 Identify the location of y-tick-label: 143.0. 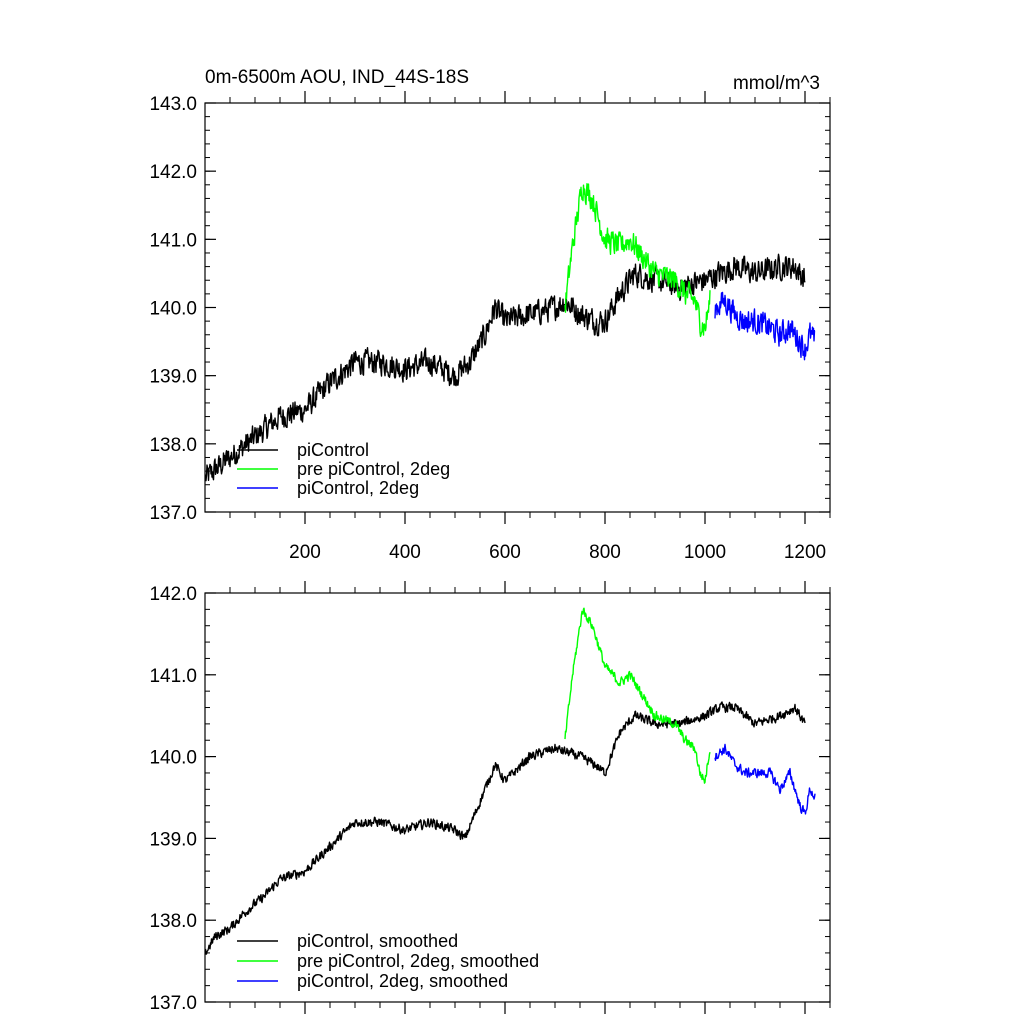
(173, 104).